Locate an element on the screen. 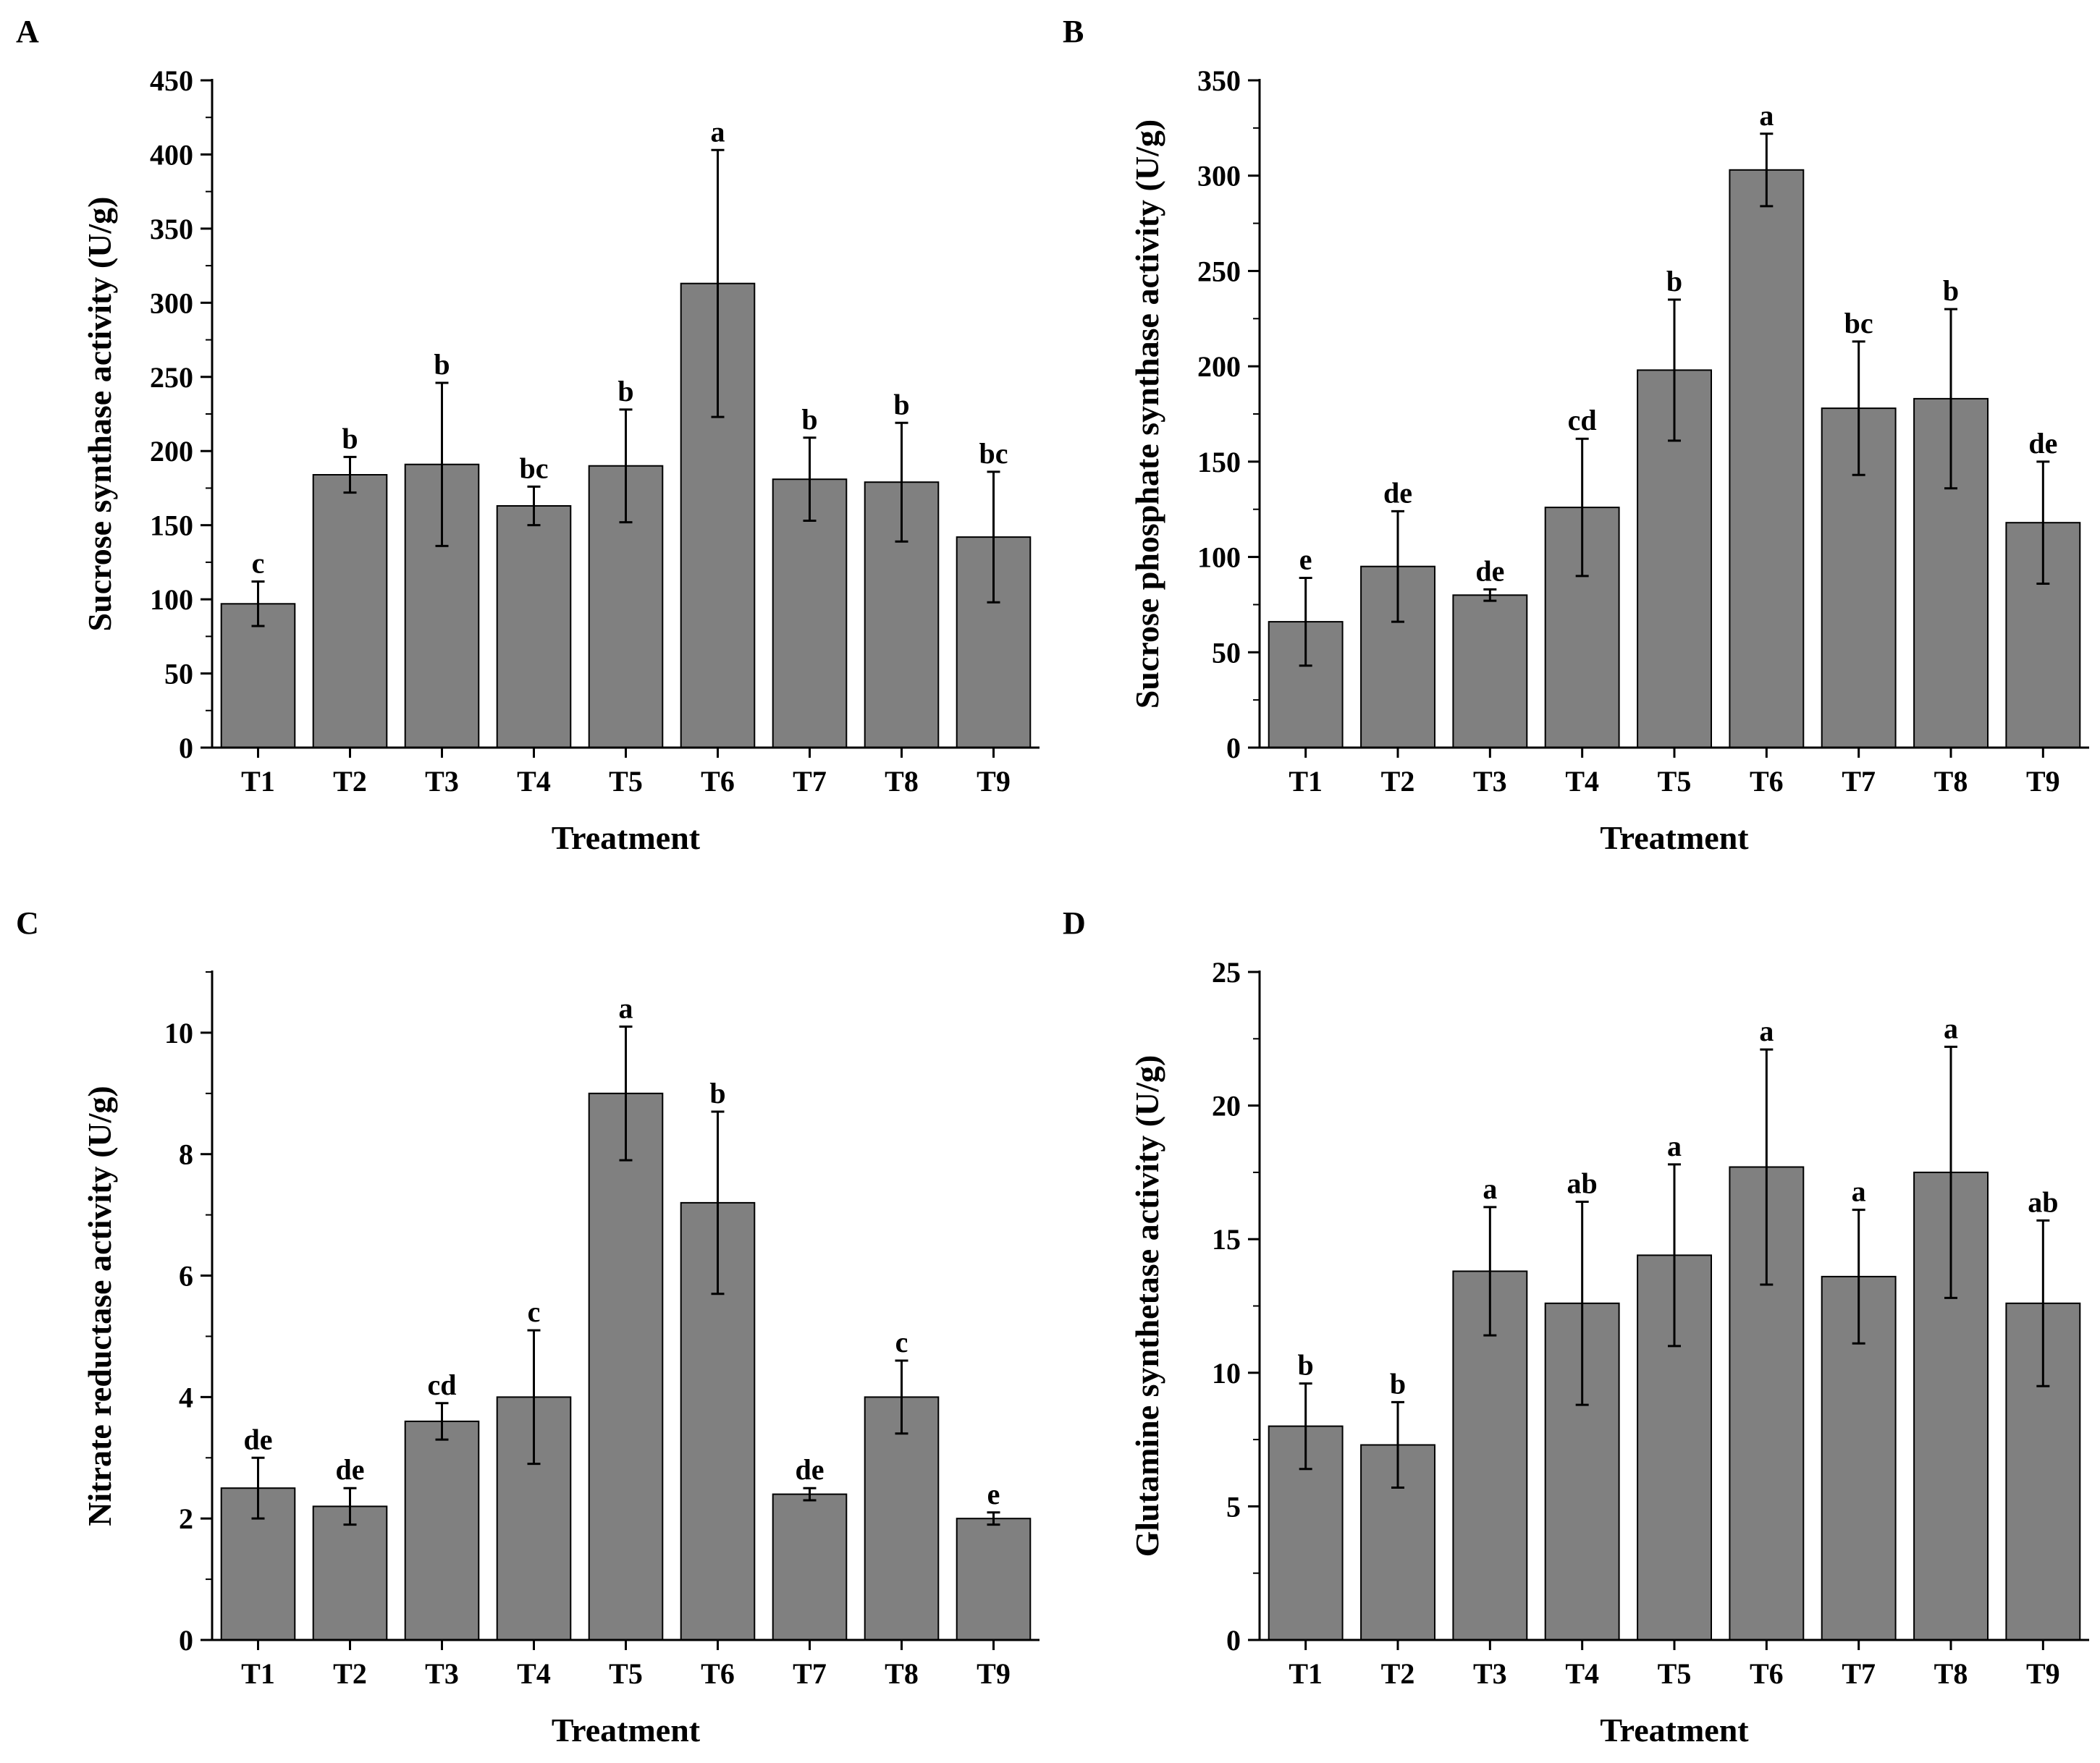 This screenshot has height=1763, width=2100. y-axis-title: Glutamine synthetase activity (U/g) is located at coordinates (1147, 1306).